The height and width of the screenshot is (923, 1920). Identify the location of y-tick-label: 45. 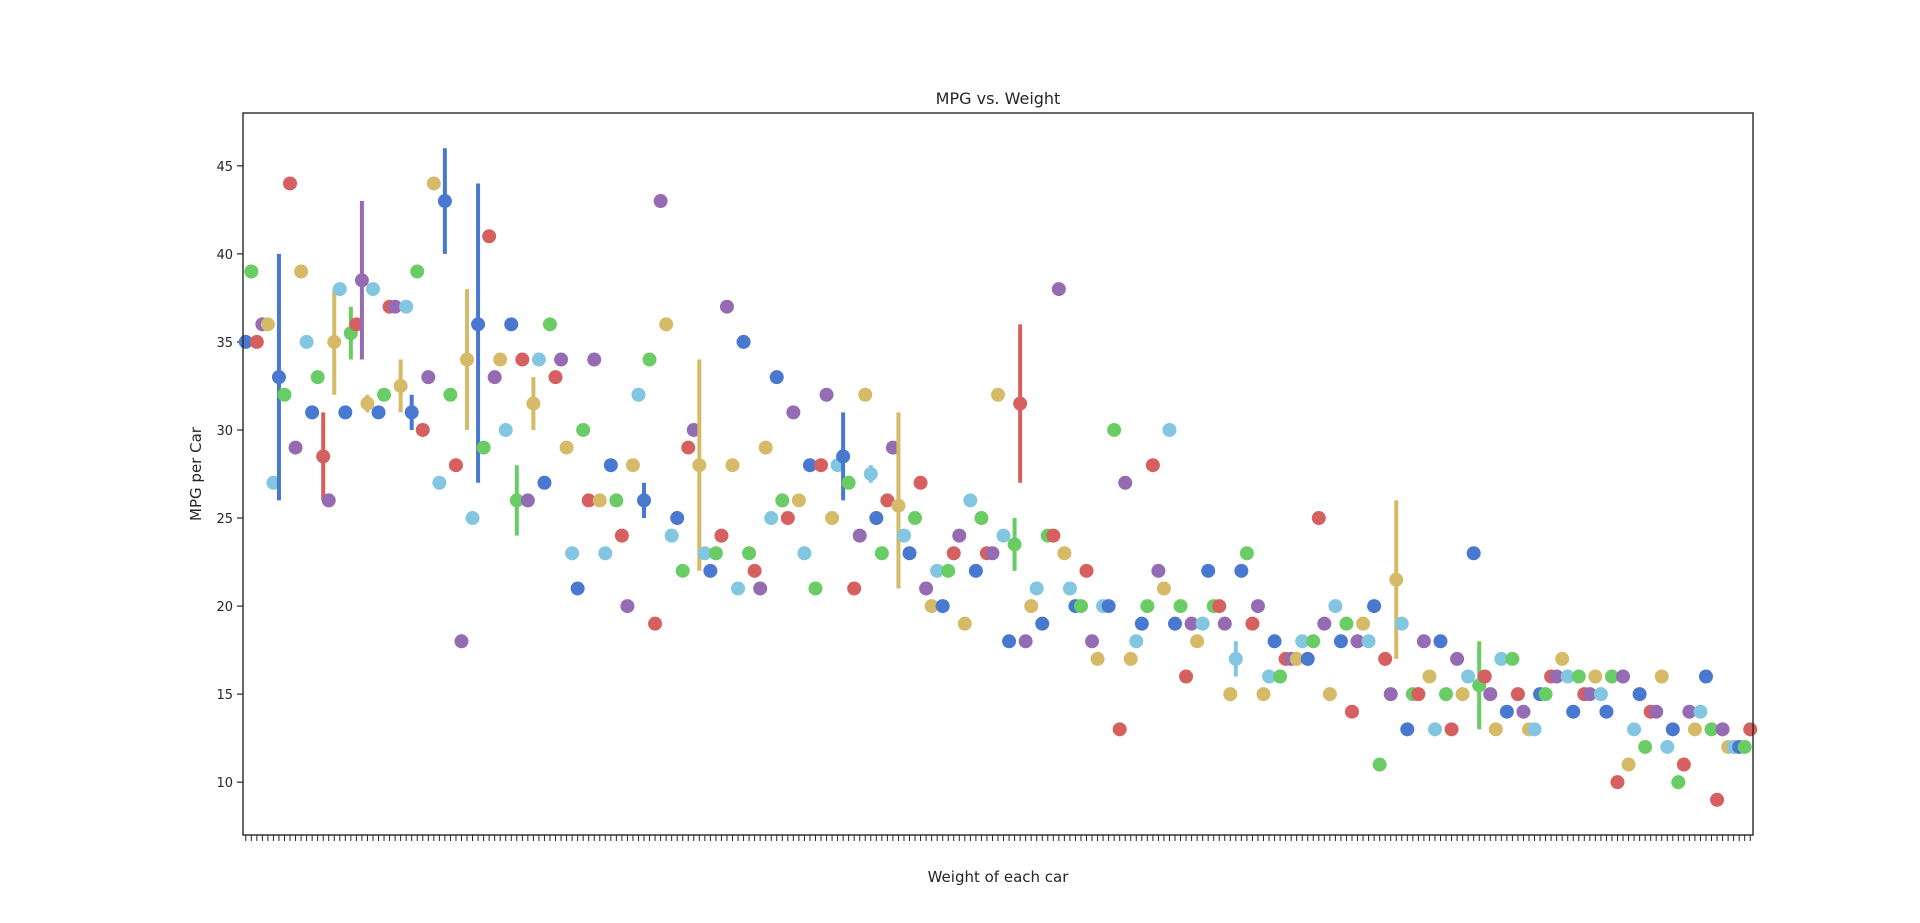
(224, 167).